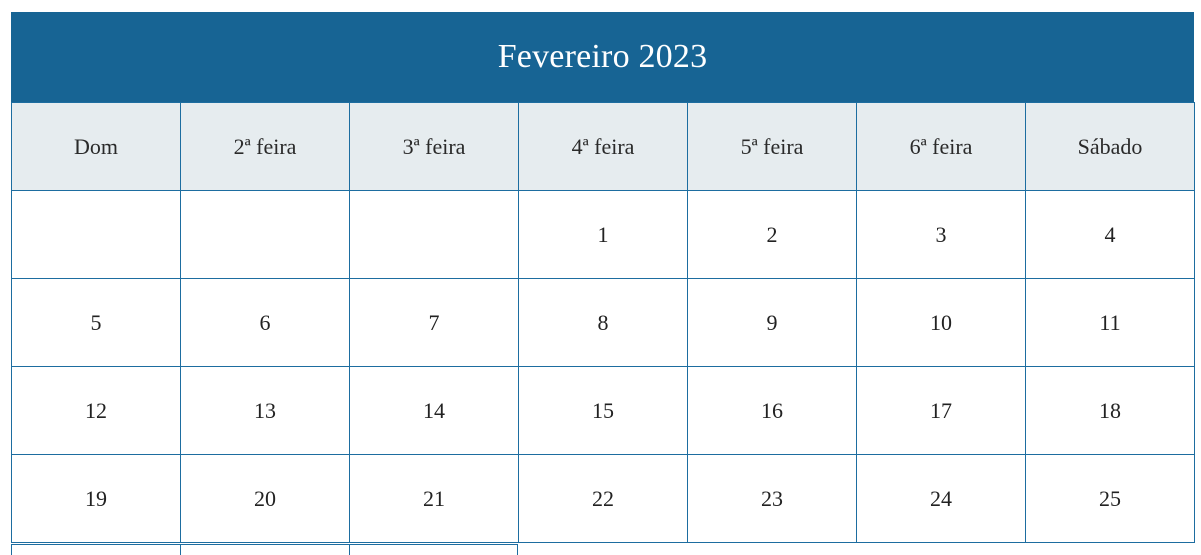 The width and height of the screenshot is (1201, 555). I want to click on weekday-tuesday: 3ª feira, so click(434, 146).